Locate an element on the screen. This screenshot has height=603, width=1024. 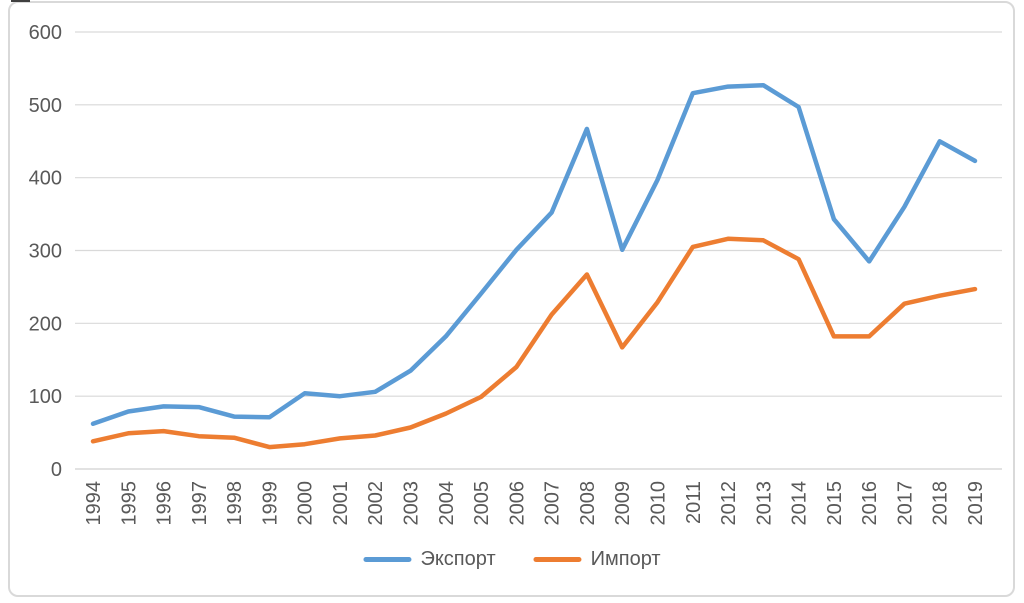
x-axis-tick-label: 1996 is located at coordinates (165, 503).